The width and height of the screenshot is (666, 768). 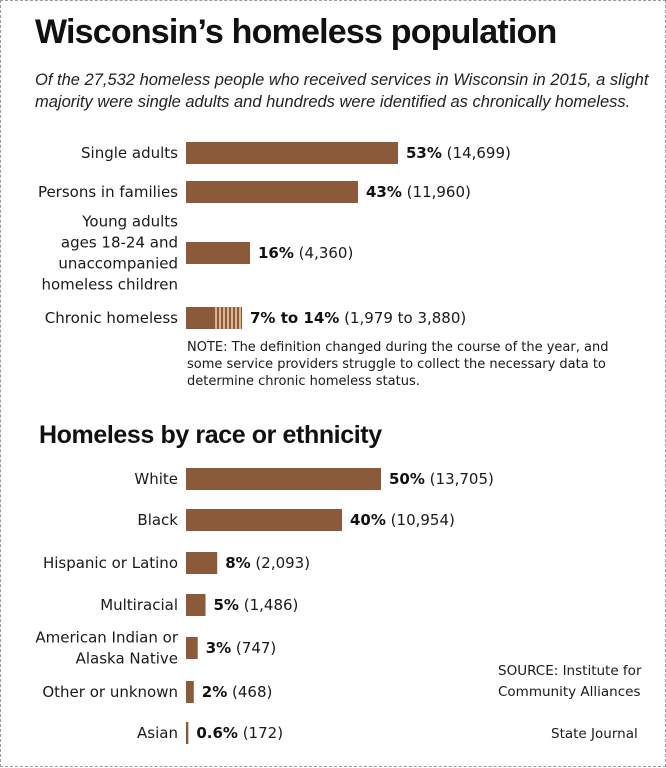 What do you see at coordinates (210, 435) in the screenshot?
I see `section-title-race: Homeless by race or ethnicity` at bounding box center [210, 435].